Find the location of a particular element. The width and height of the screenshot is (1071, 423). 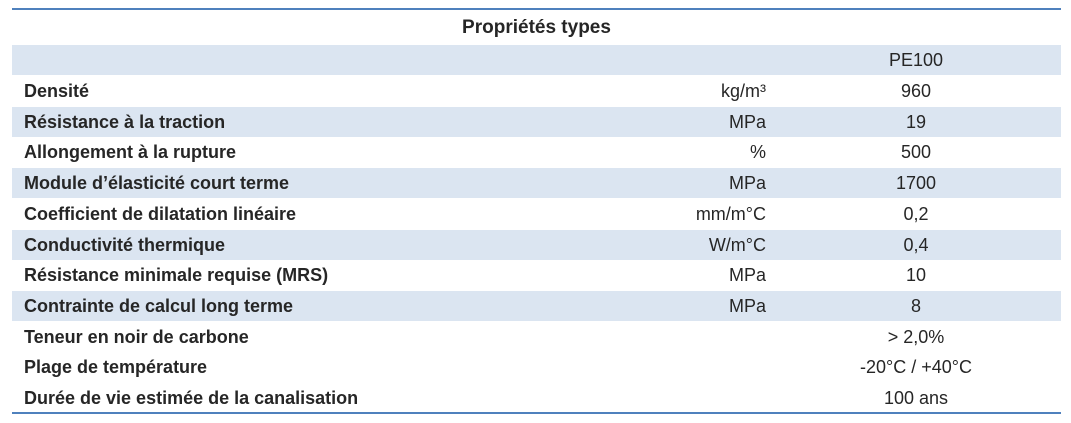

property-label: Allongement à la rupture is located at coordinates (130, 152).